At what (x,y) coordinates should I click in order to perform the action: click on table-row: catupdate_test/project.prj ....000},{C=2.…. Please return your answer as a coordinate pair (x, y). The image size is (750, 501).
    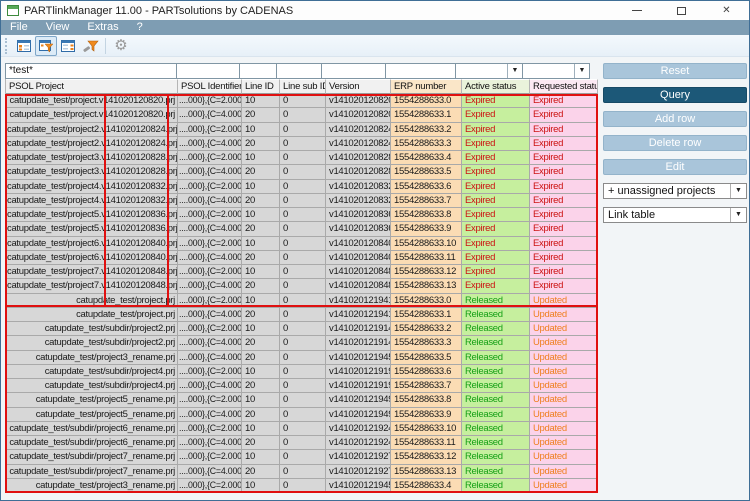
    Looking at the image, I should click on (302, 300).